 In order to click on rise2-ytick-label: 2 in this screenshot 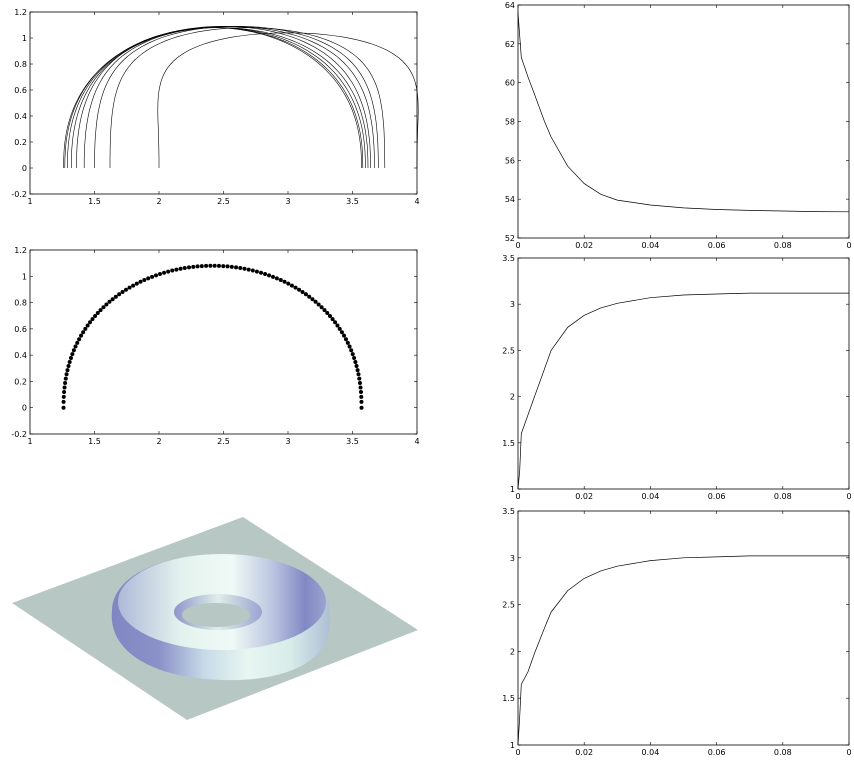, I will do `click(512, 651)`.